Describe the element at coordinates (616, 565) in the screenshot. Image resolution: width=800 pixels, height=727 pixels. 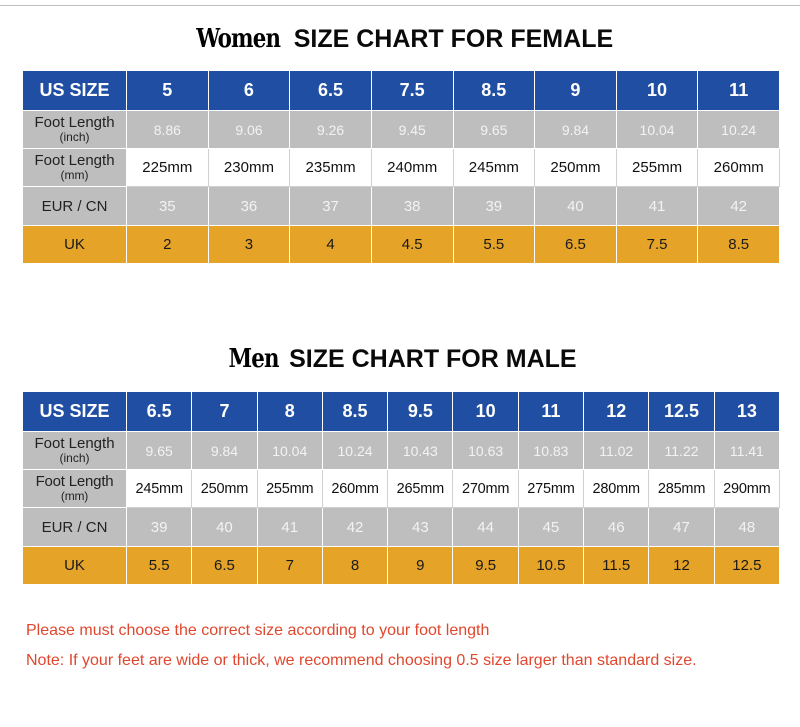
I see `uk-cell: 11.5` at that location.